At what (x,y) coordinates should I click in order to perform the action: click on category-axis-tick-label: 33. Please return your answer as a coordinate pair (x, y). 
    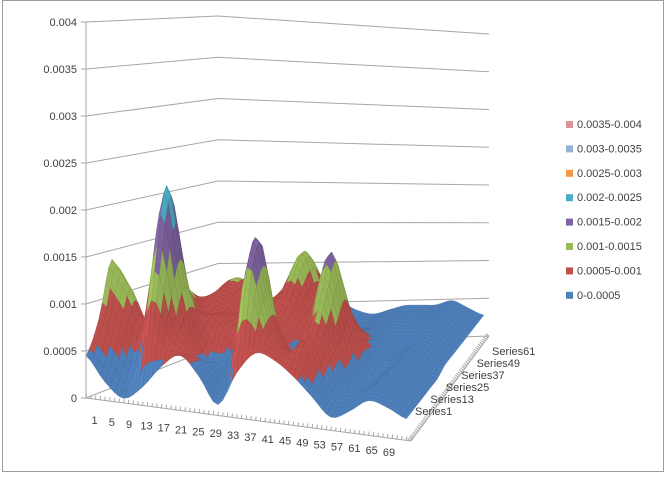
    Looking at the image, I should click on (233, 436).